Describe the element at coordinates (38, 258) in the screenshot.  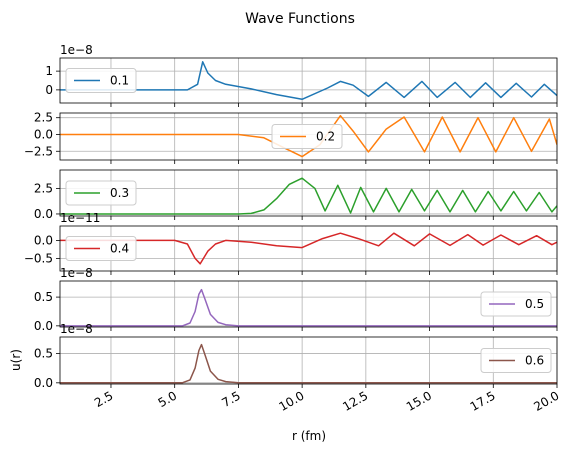
I see `y-tick-label: −0.5` at that location.